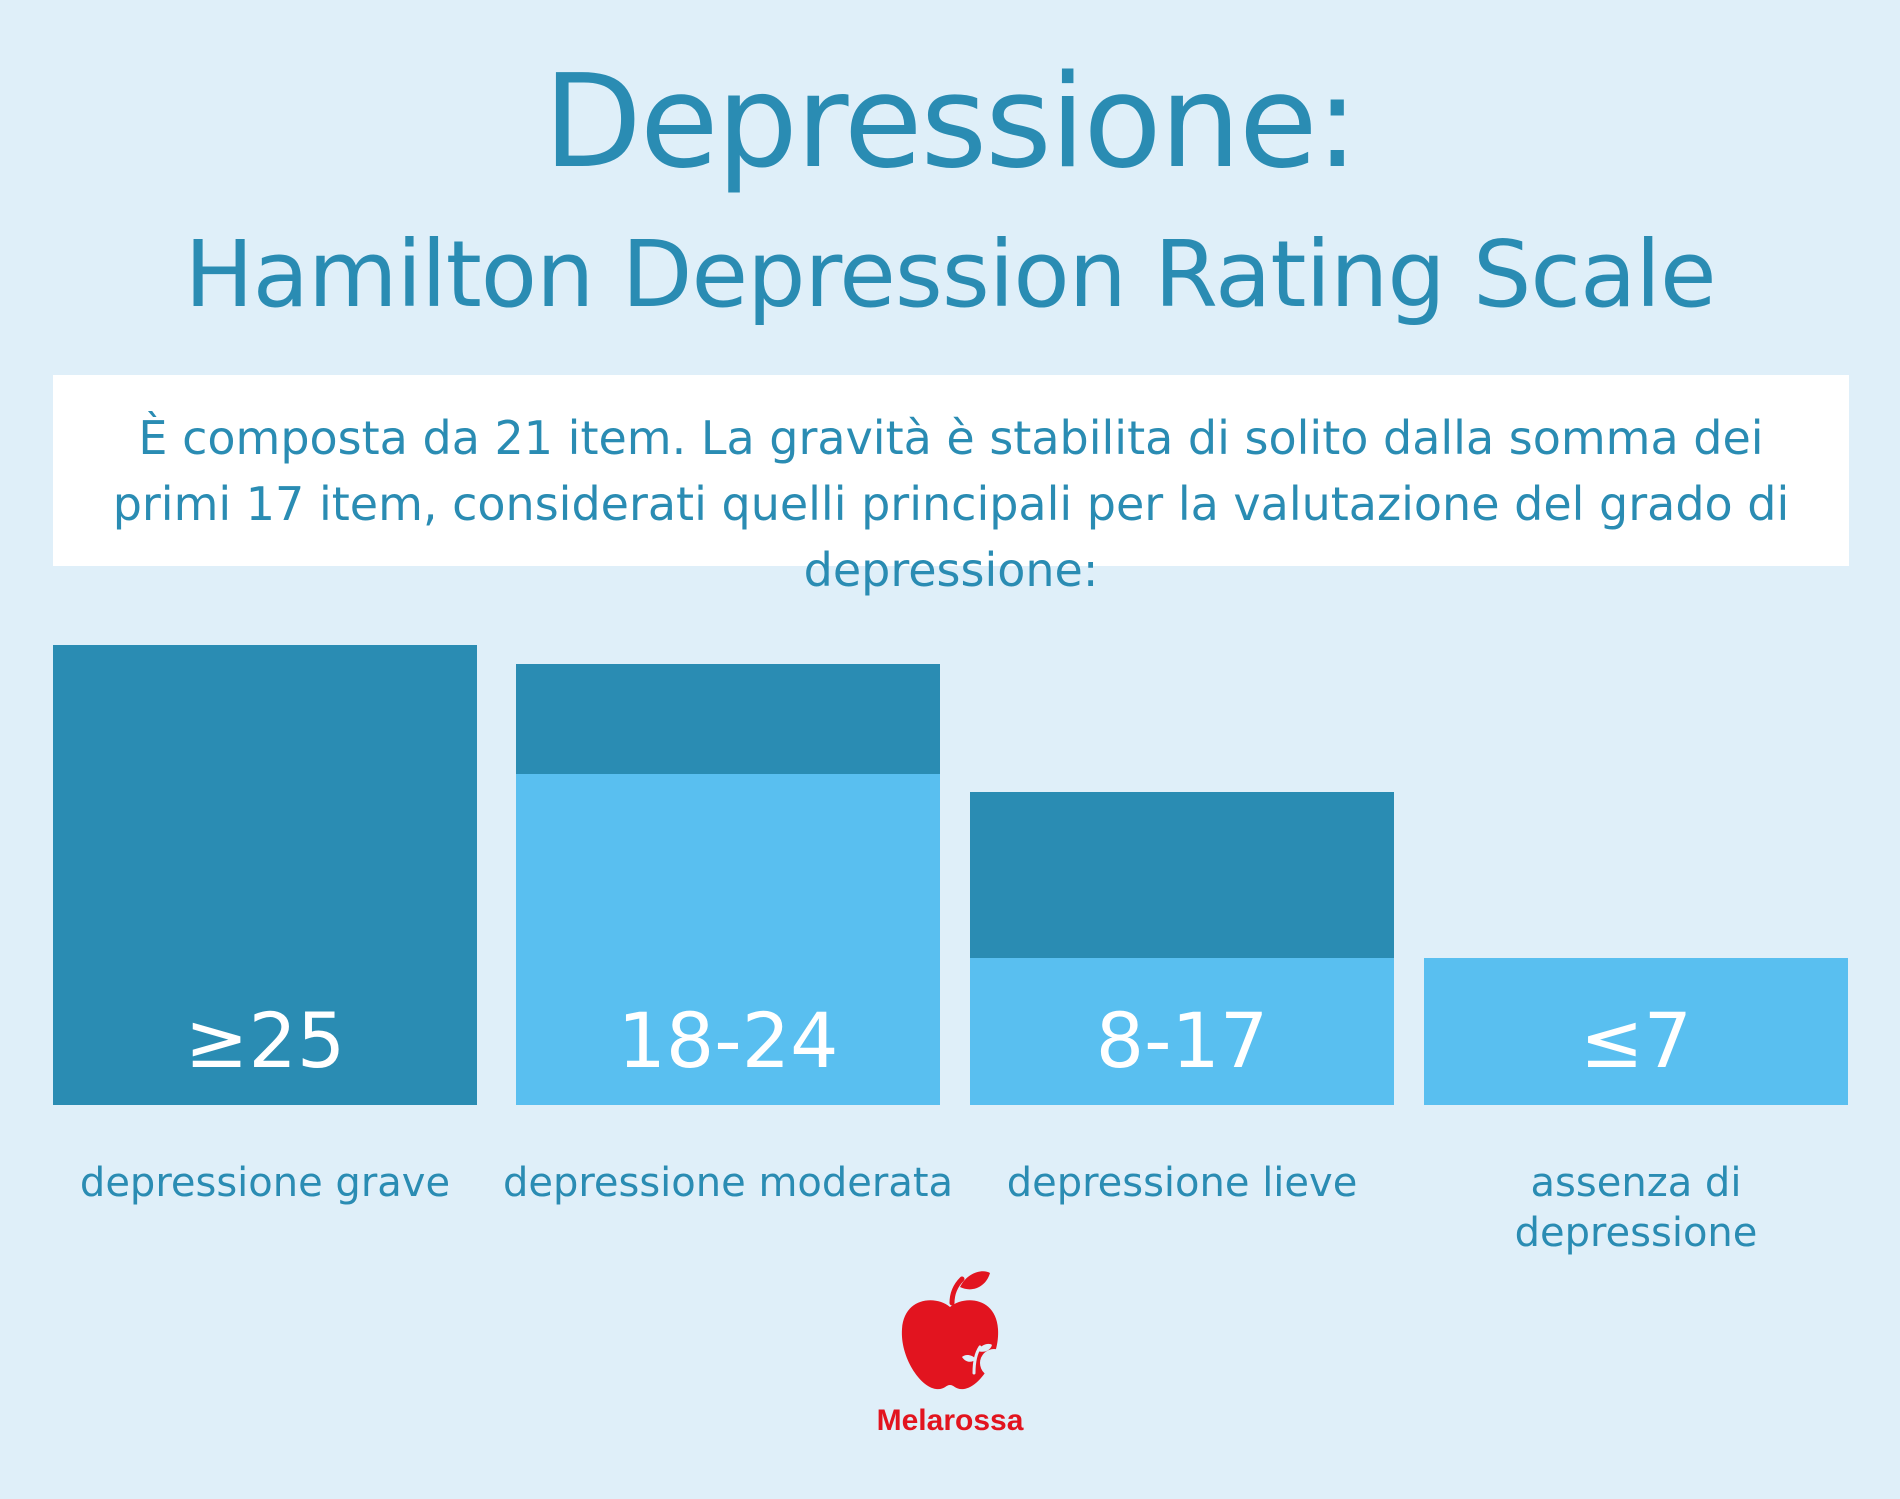  I want to click on apple-icon, so click(954, 1330).